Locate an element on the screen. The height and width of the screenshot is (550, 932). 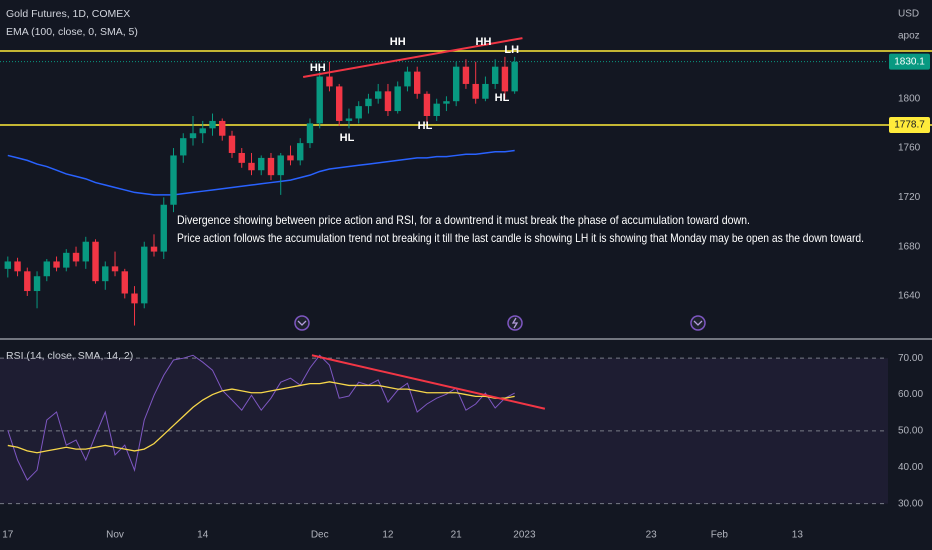
x-tick-label: 13 is located at coordinates (798, 535).